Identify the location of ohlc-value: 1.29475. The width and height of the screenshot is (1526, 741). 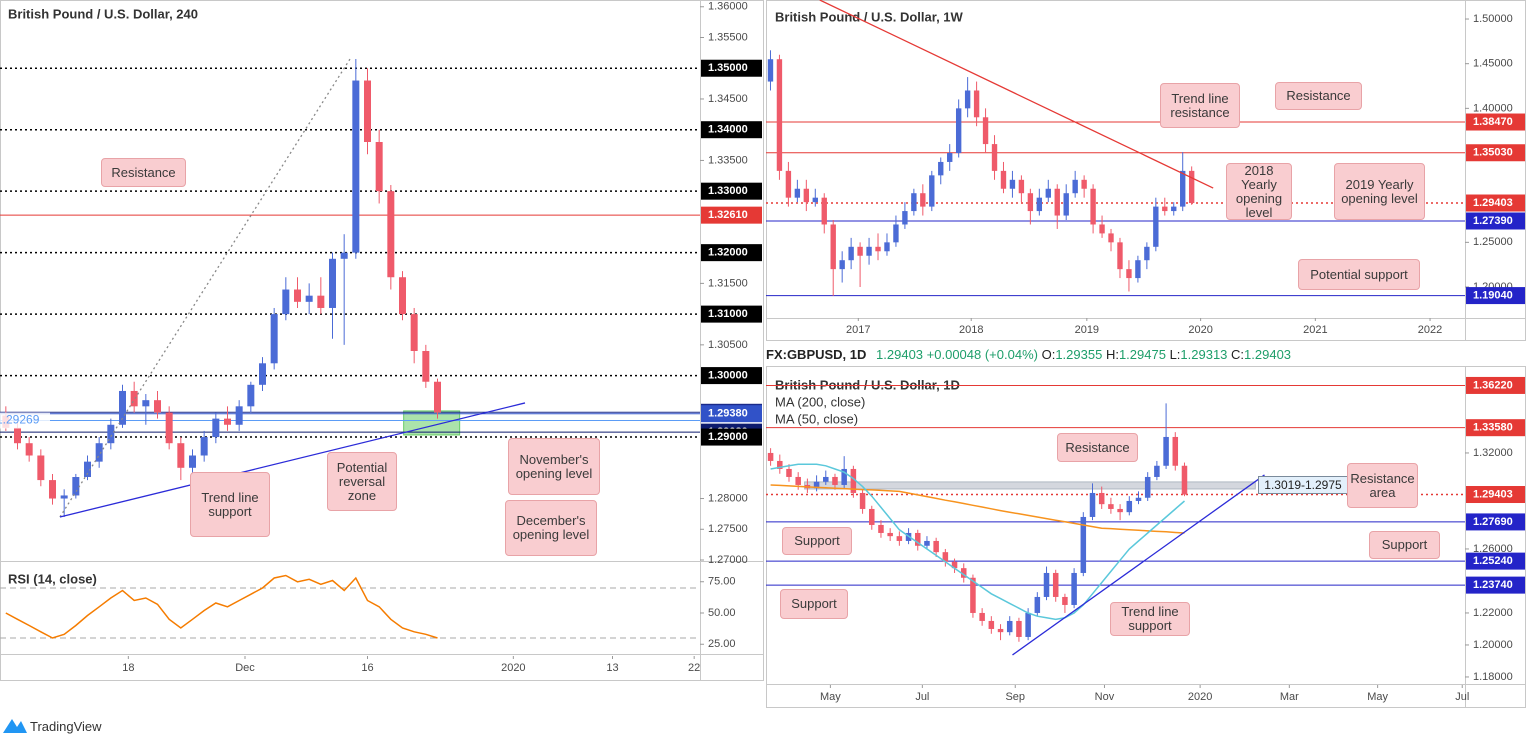
(1142, 354).